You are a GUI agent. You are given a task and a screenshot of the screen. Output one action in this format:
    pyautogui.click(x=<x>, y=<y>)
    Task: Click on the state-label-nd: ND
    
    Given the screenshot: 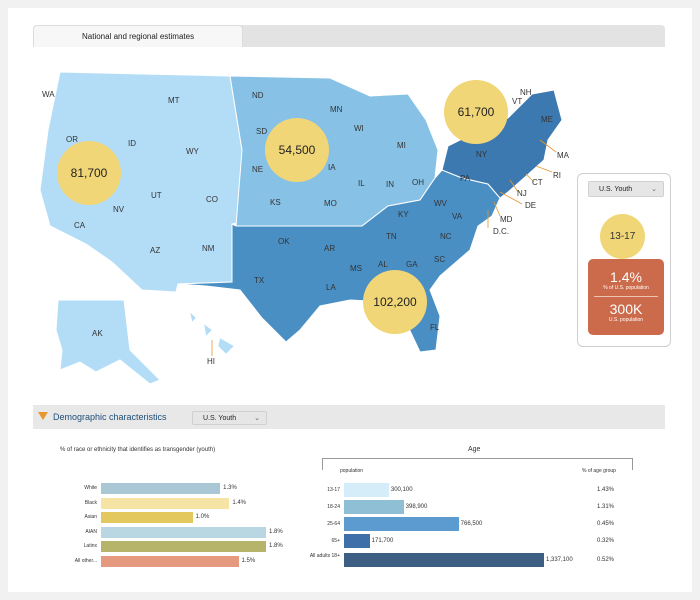 What is the action you would take?
    pyautogui.click(x=258, y=95)
    